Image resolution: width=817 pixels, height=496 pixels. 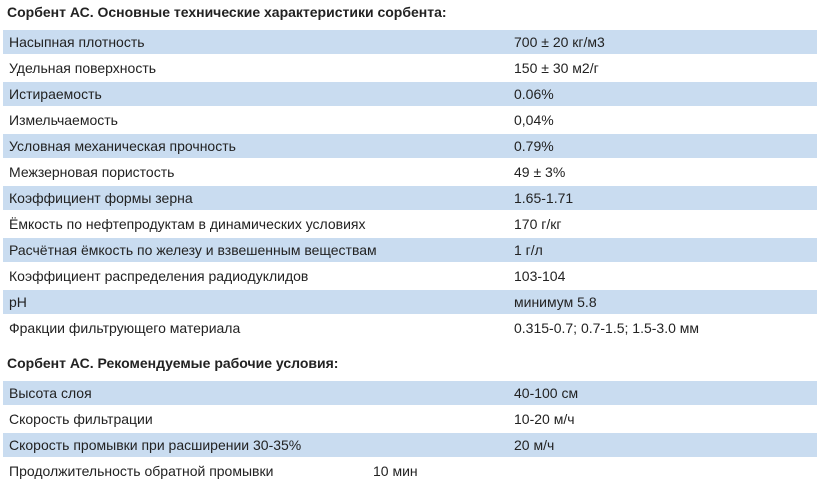 What do you see at coordinates (101, 198) in the screenshot?
I see `row-label: Коэффициент формы зерна` at bounding box center [101, 198].